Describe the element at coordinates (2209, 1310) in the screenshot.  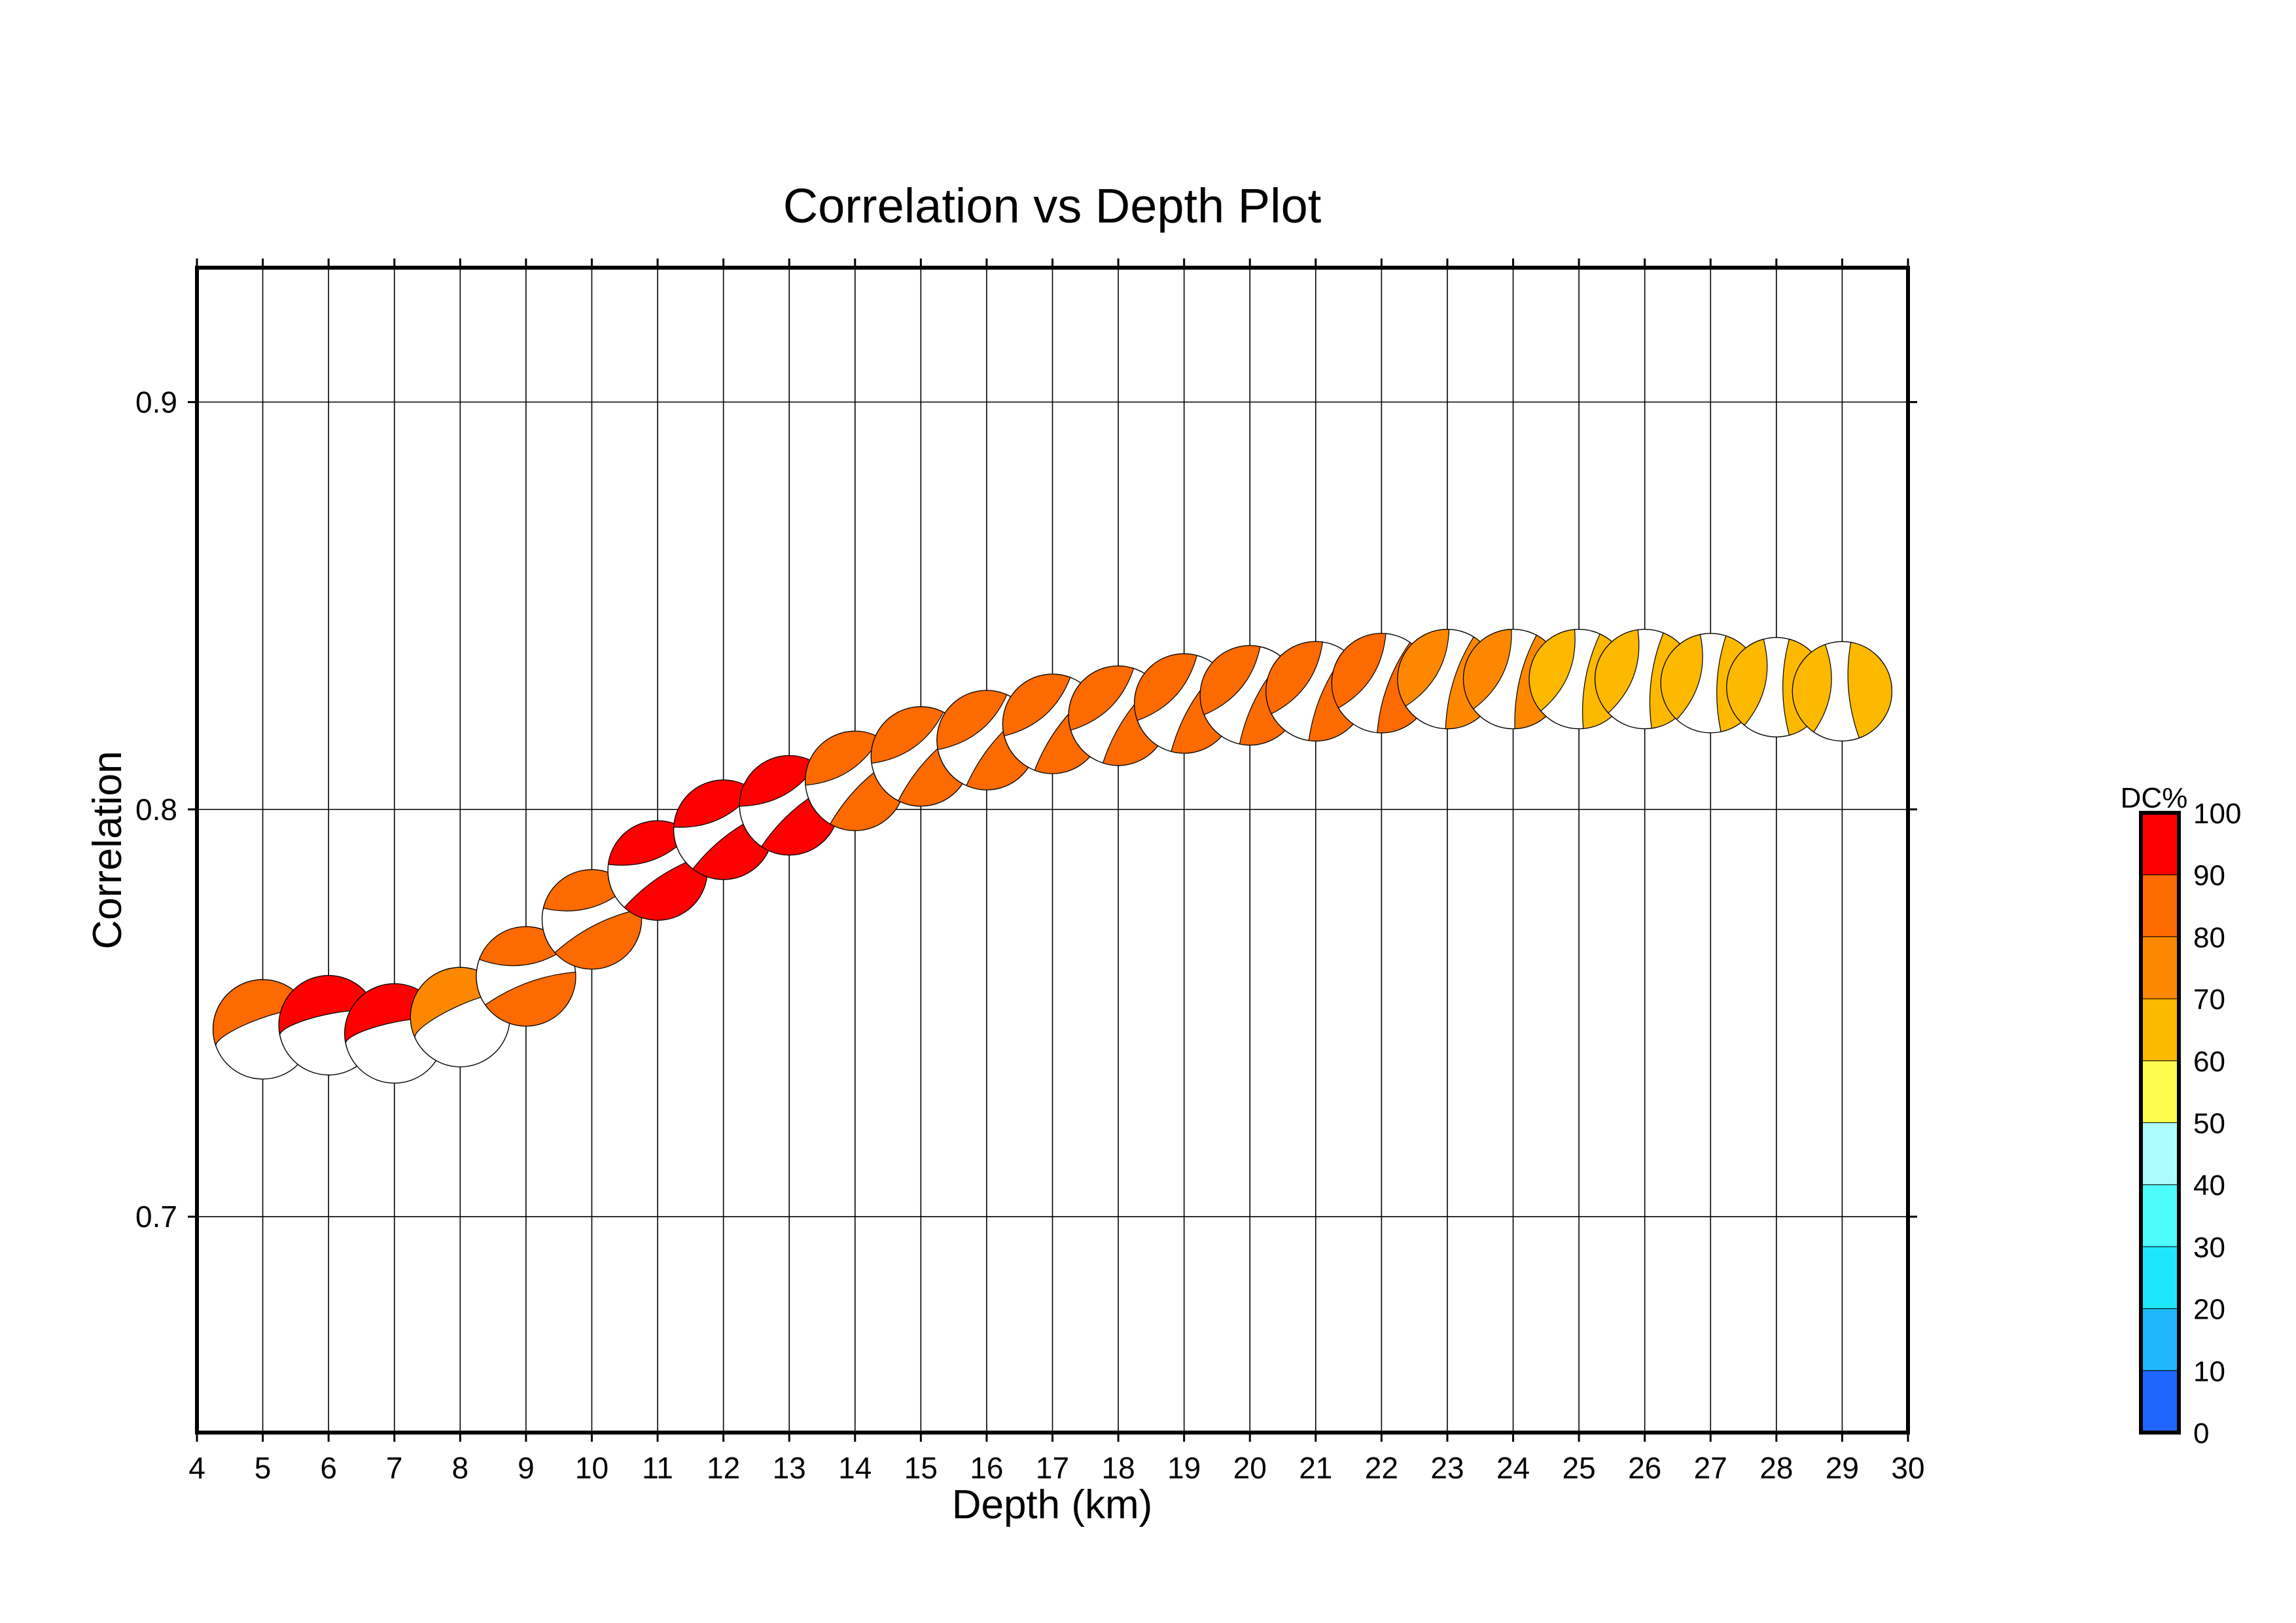
I see `colorbar-tick-label: 20` at that location.